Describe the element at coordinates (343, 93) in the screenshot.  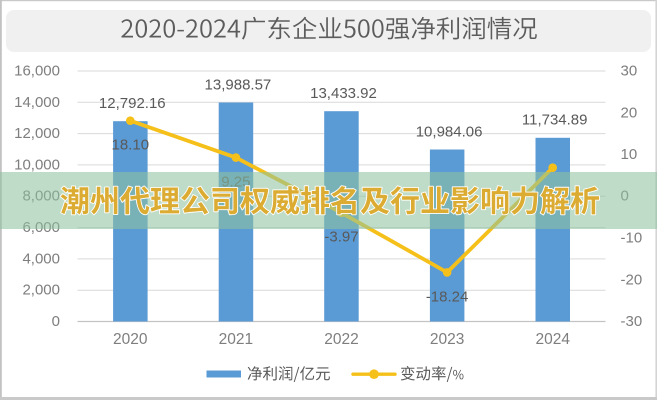
I see `svg-text: 13,433.92` at that location.